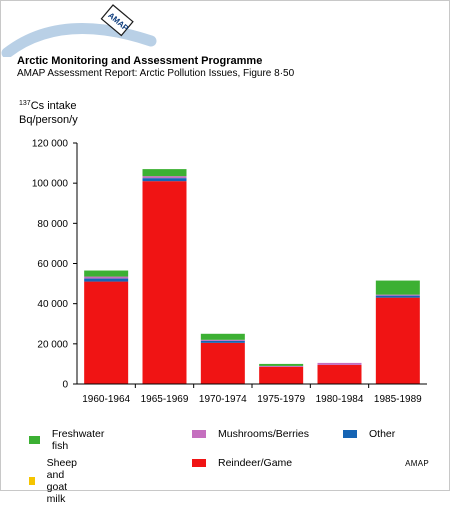 The width and height of the screenshot is (450, 505). Describe the element at coordinates (106, 399) in the screenshot. I see `x-tick-label: 1960-1964` at that location.